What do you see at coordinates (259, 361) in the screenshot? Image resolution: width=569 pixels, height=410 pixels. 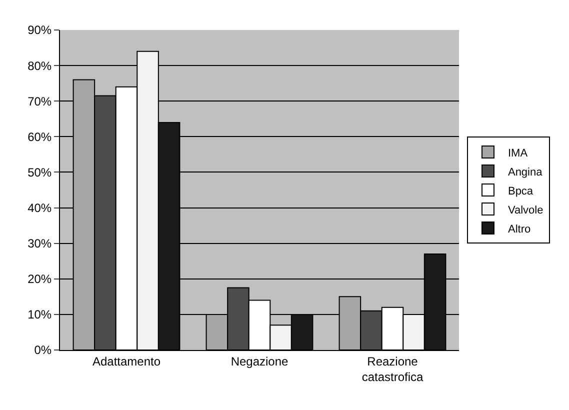 I see `x-tick-label: Negazione` at bounding box center [259, 361].